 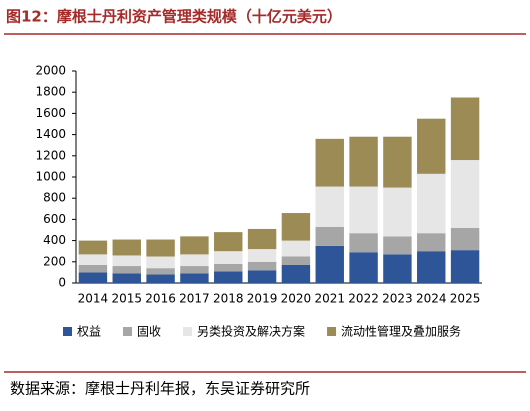 What do you see at coordinates (50, 177) in the screenshot?
I see `y-tick-label: 1000` at bounding box center [50, 177].